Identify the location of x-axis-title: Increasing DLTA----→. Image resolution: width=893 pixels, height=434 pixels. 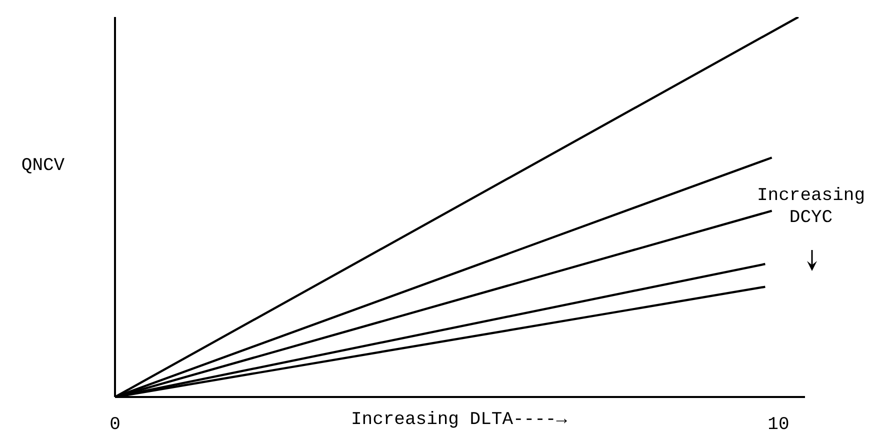
(459, 420).